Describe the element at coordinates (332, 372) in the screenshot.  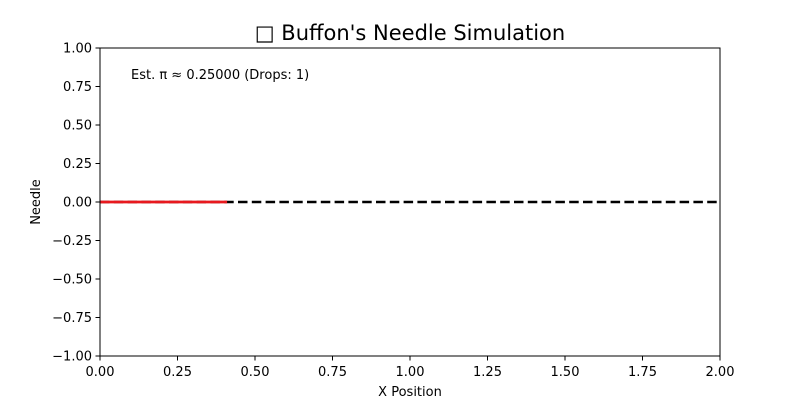
I see `x-tick-label: 0.75` at that location.